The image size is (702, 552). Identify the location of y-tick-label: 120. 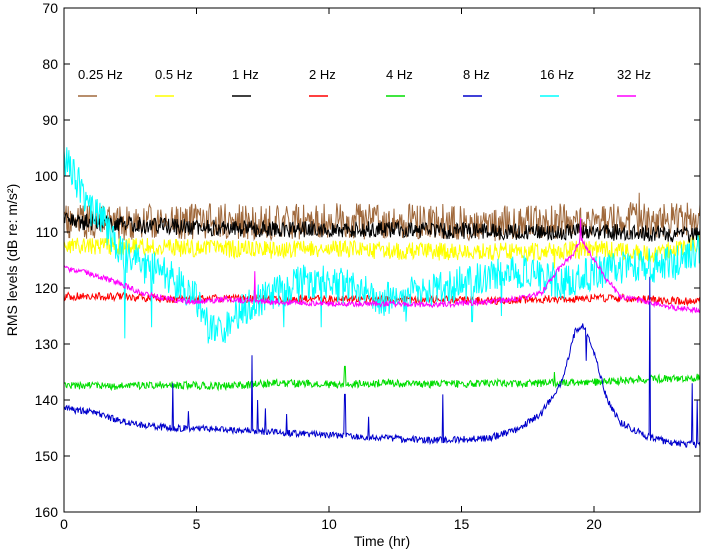
(47, 288).